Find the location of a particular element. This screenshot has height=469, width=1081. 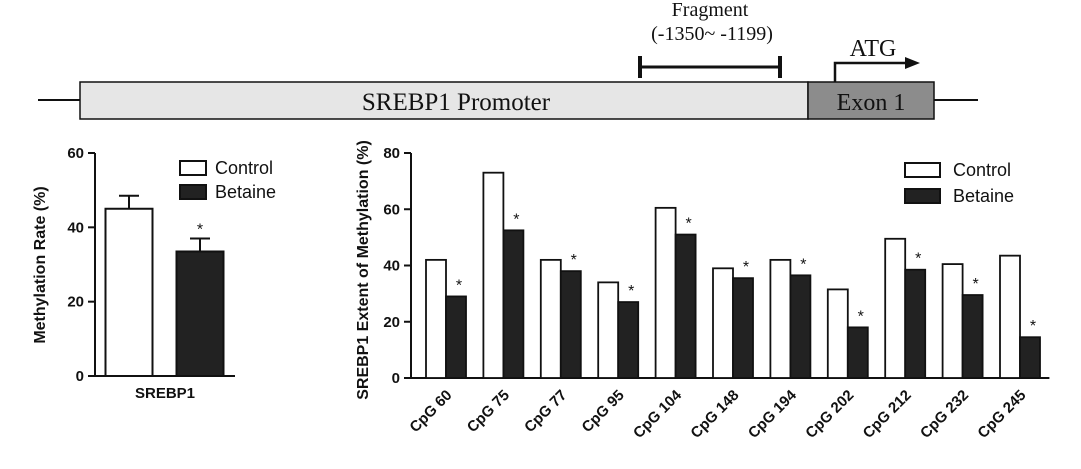

fragment-range-label: (-1350~ -1199) is located at coordinates (712, 34).